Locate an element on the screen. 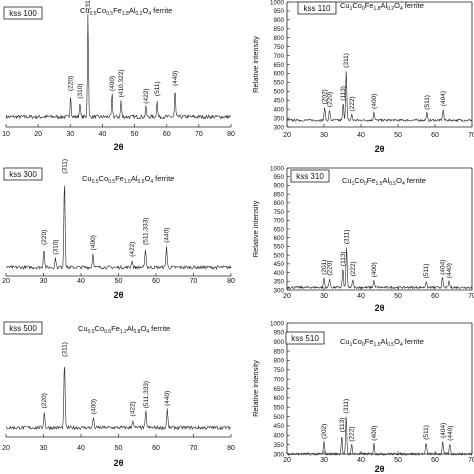 The width and height of the screenshot is (474, 474). sample-label: kss 510 is located at coordinates (305, 338).